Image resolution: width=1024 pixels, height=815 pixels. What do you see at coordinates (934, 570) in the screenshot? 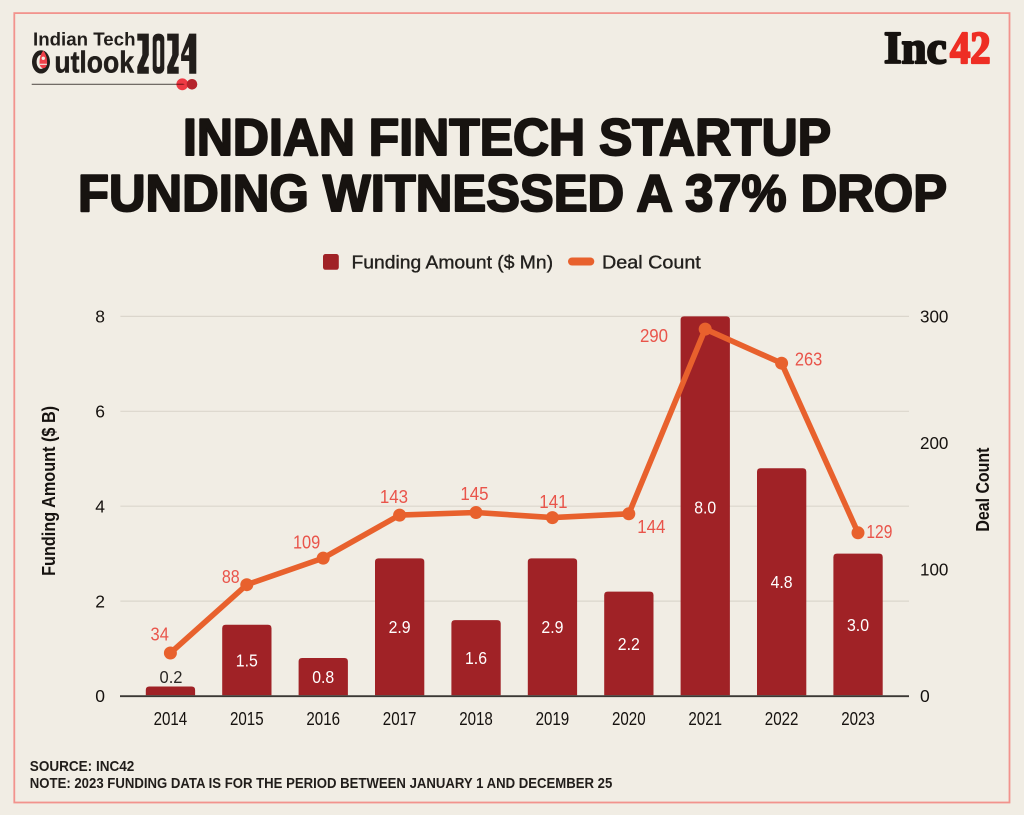
I see `svg-text: 100` at bounding box center [934, 570].